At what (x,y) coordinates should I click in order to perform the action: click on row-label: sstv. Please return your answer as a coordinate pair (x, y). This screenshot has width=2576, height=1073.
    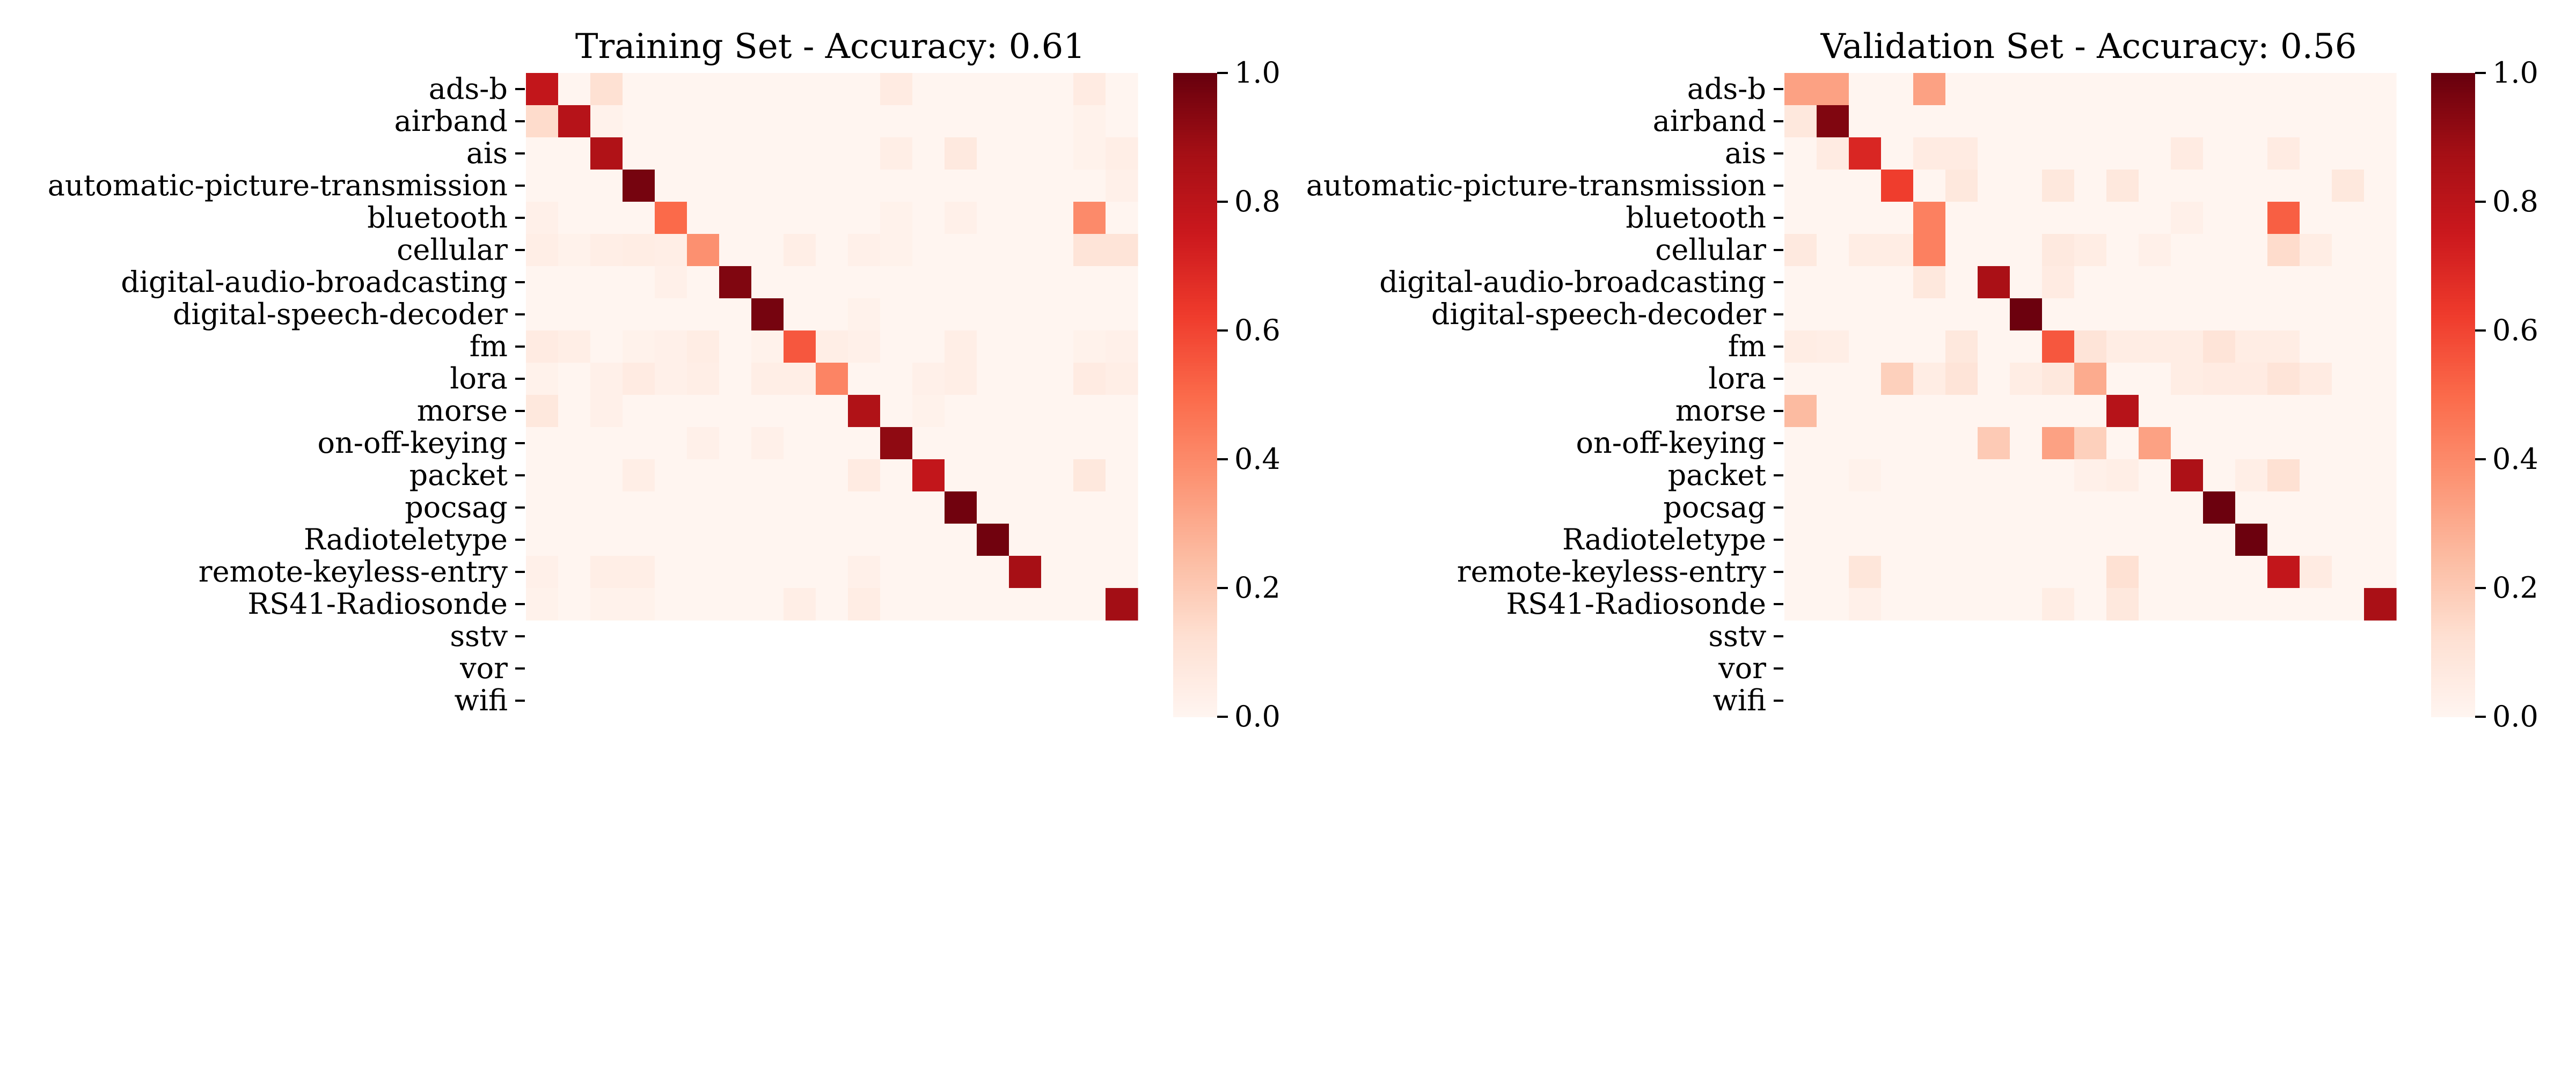
    Looking at the image, I should click on (1737, 636).